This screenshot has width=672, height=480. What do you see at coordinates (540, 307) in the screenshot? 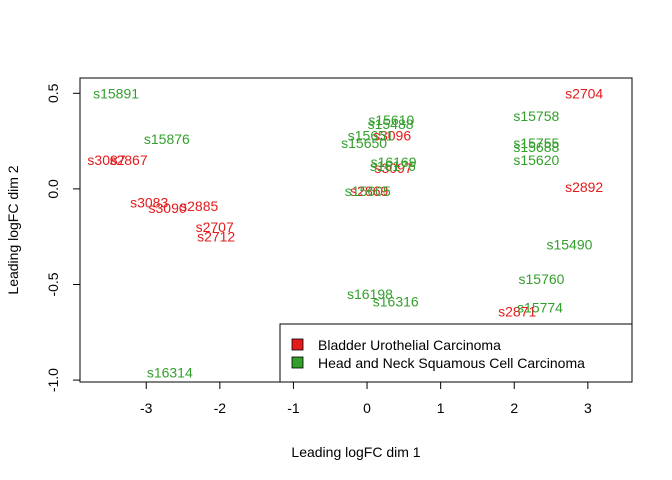
I see `point-label: s15774` at bounding box center [540, 307].